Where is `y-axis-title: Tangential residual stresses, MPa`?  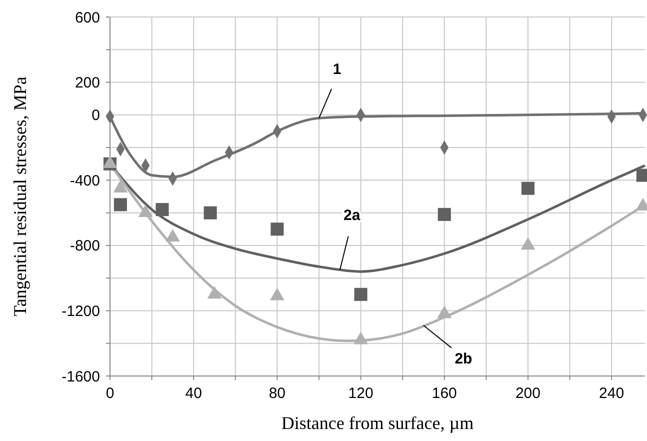 y-axis-title: Tangential residual stresses, MPa is located at coordinates (20, 196).